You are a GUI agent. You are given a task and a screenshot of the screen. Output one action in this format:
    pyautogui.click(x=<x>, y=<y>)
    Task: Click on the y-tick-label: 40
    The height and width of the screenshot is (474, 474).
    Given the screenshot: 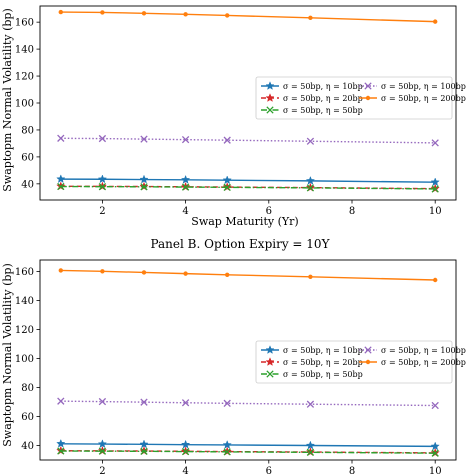 What is the action you would take?
    pyautogui.click(x=27, y=184)
    